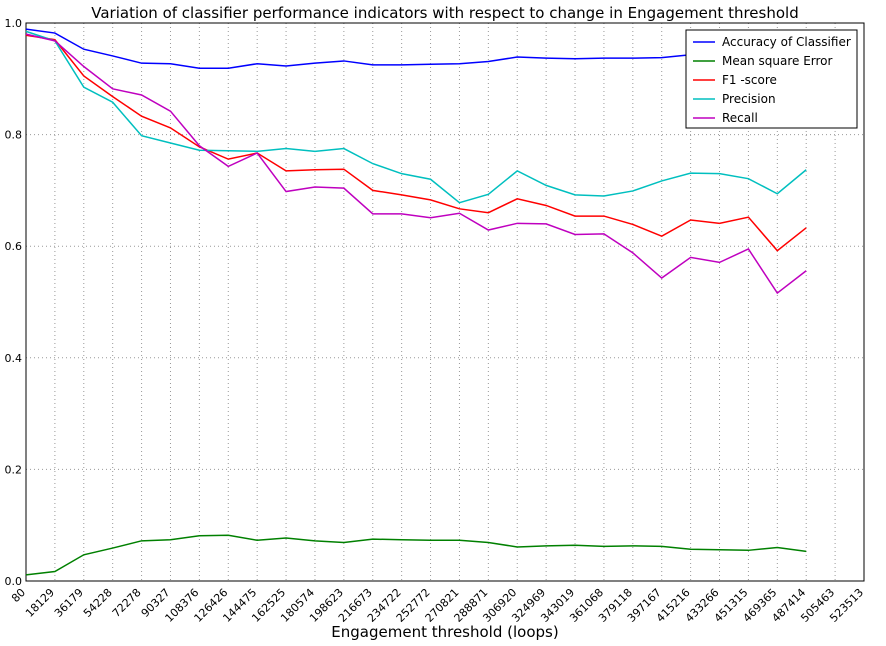 This screenshot has width=886, height=646. What do you see at coordinates (14, 246) in the screenshot?
I see `y-tick-label: 0.6` at bounding box center [14, 246].